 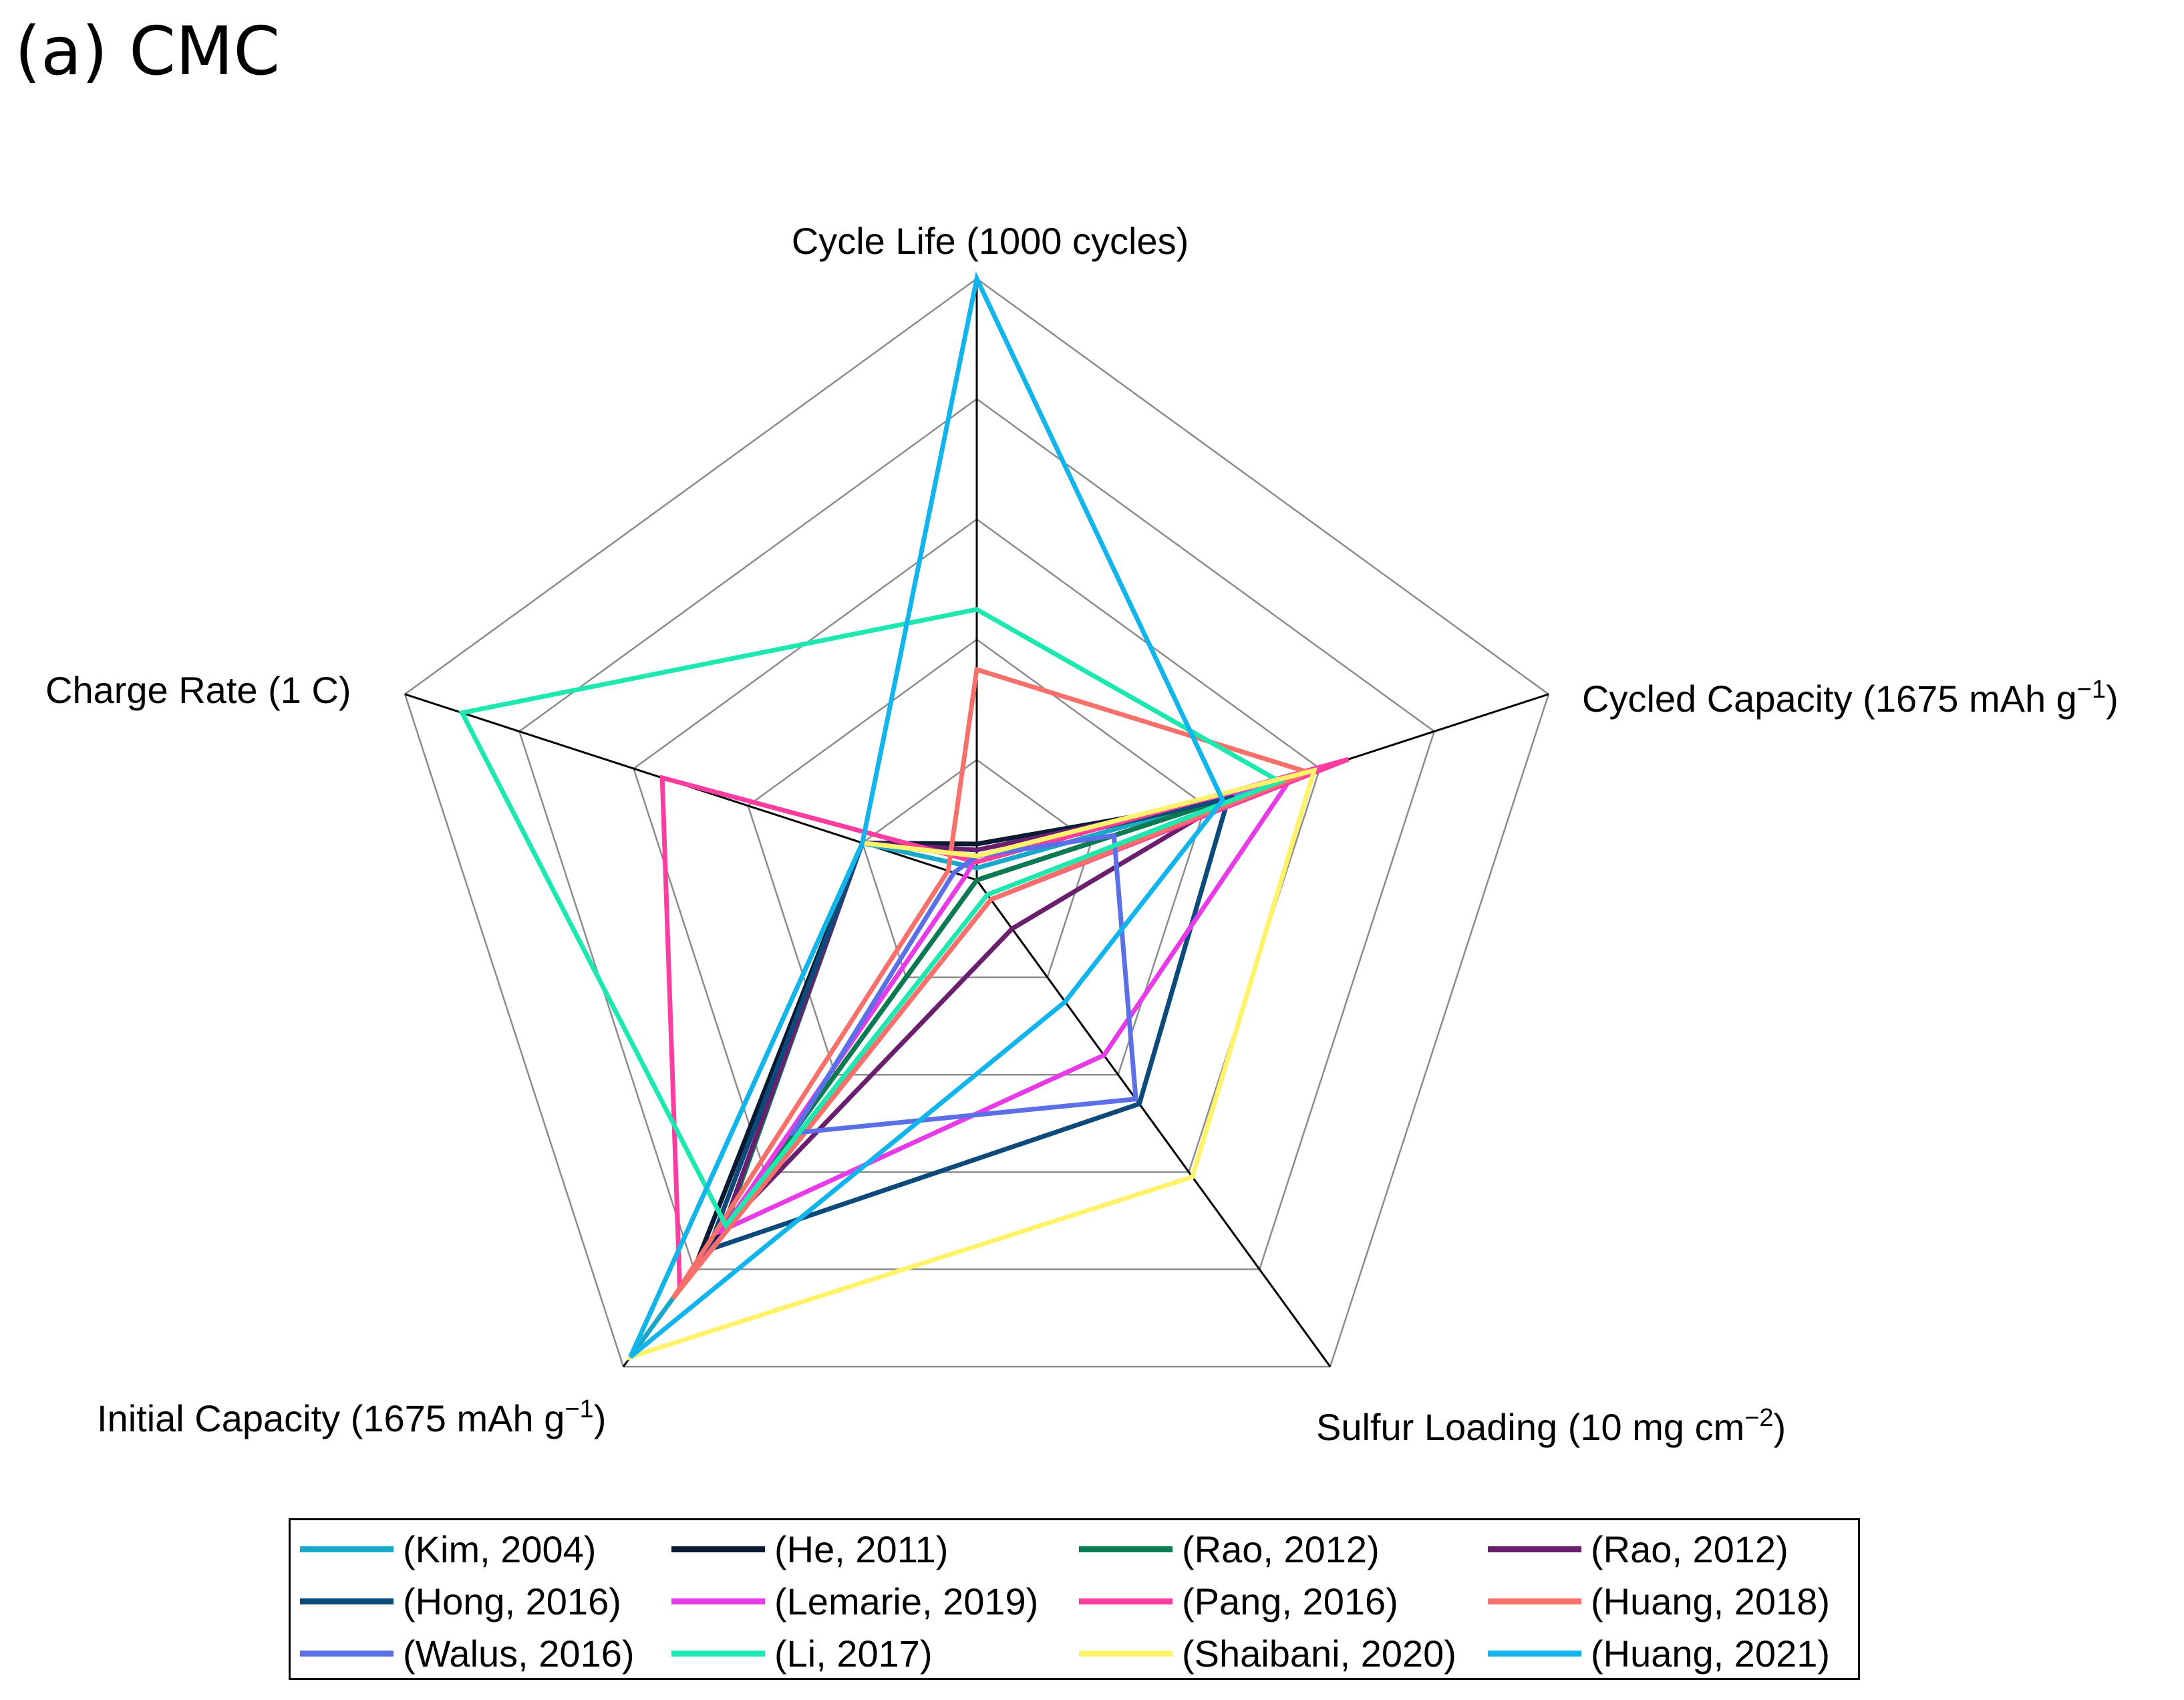 I want to click on legend-item: (He, 2011), so click(x=805, y=1549).